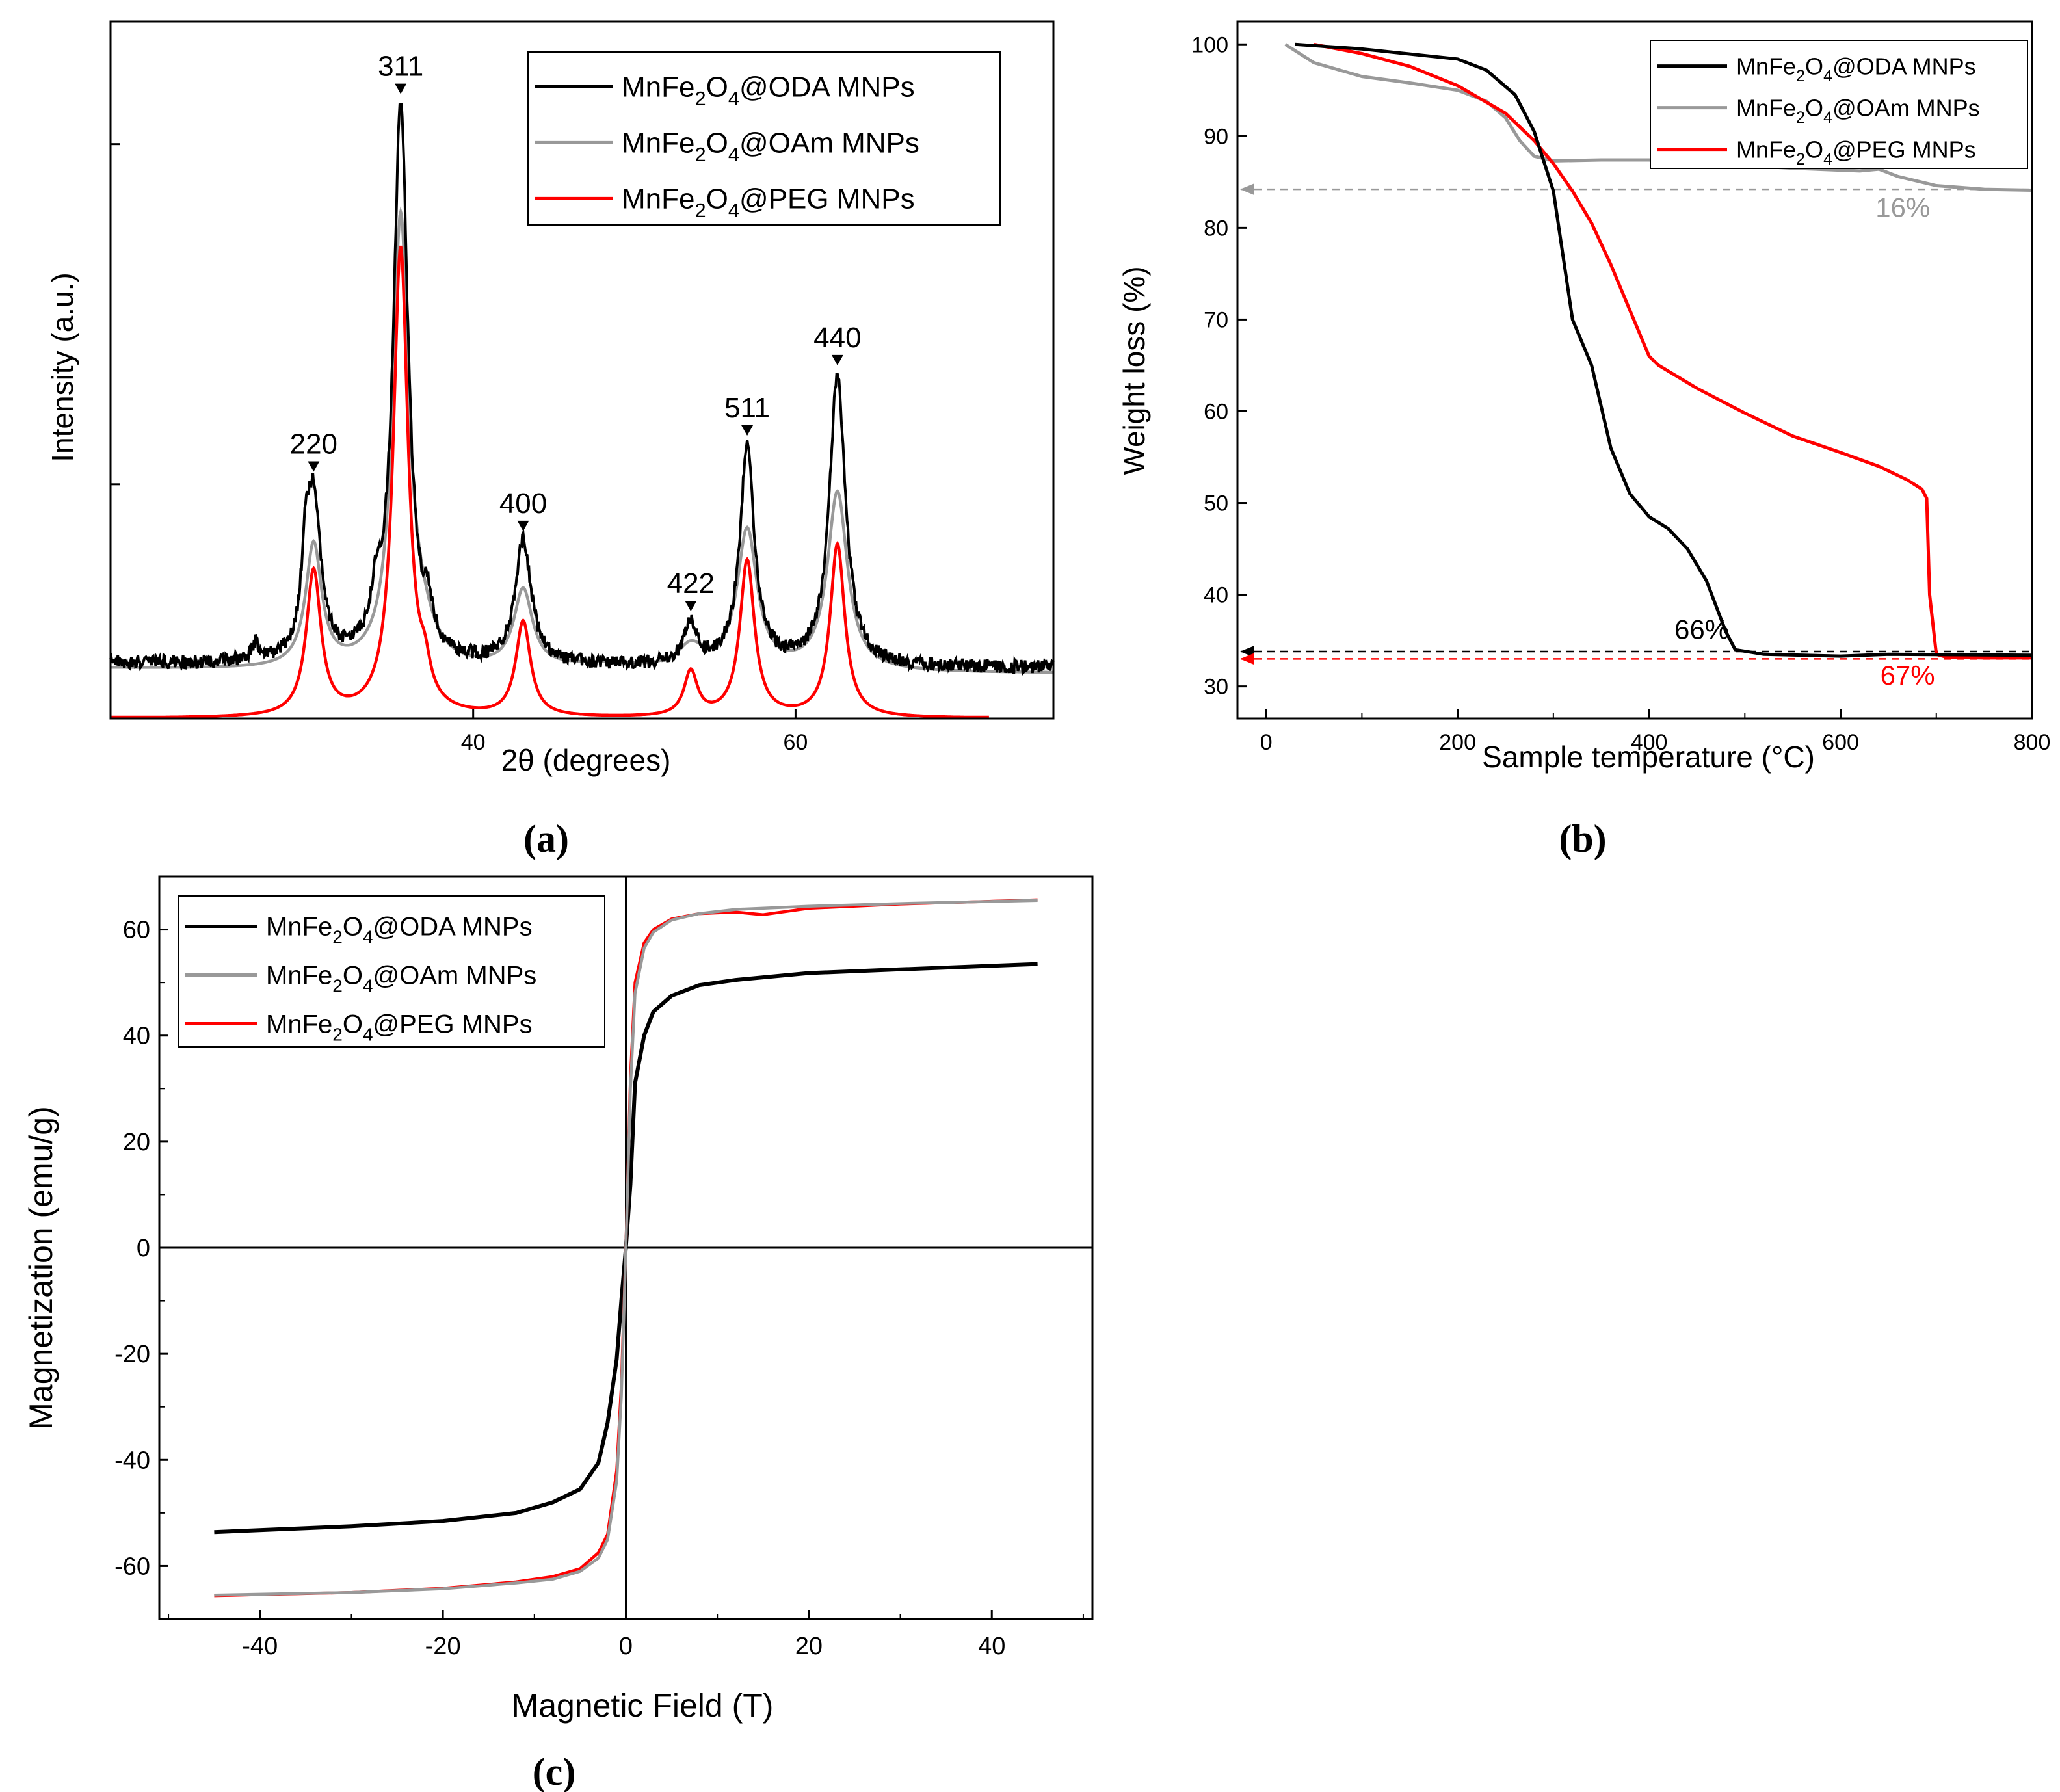  Describe the element at coordinates (1216, 411) in the screenshot. I see `tga-y-tick-label: 60` at that location.